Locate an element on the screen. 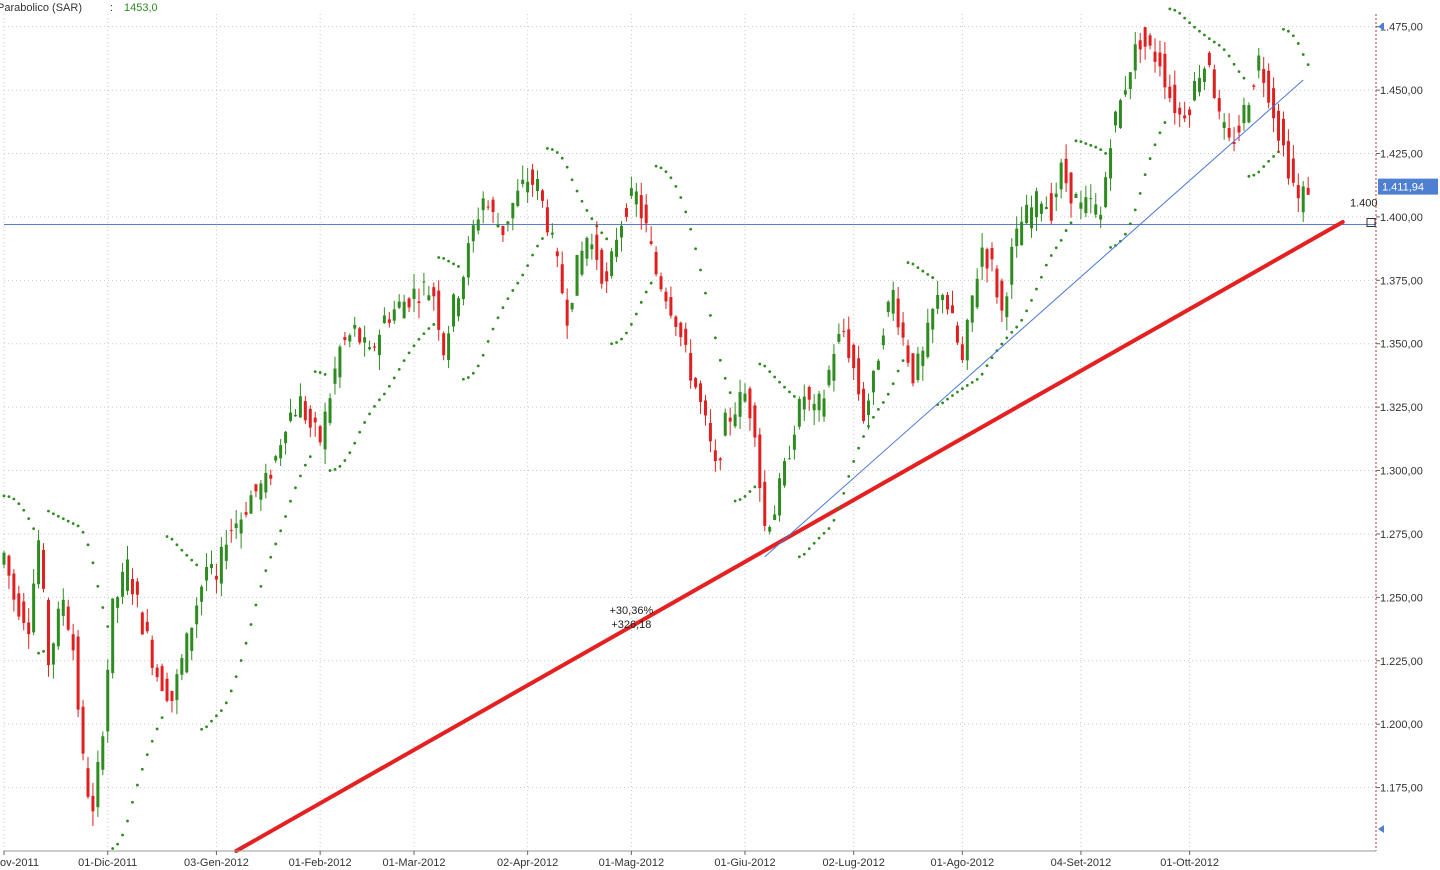  x-tick-label: 01-Ott-2012 is located at coordinates (1189, 863).